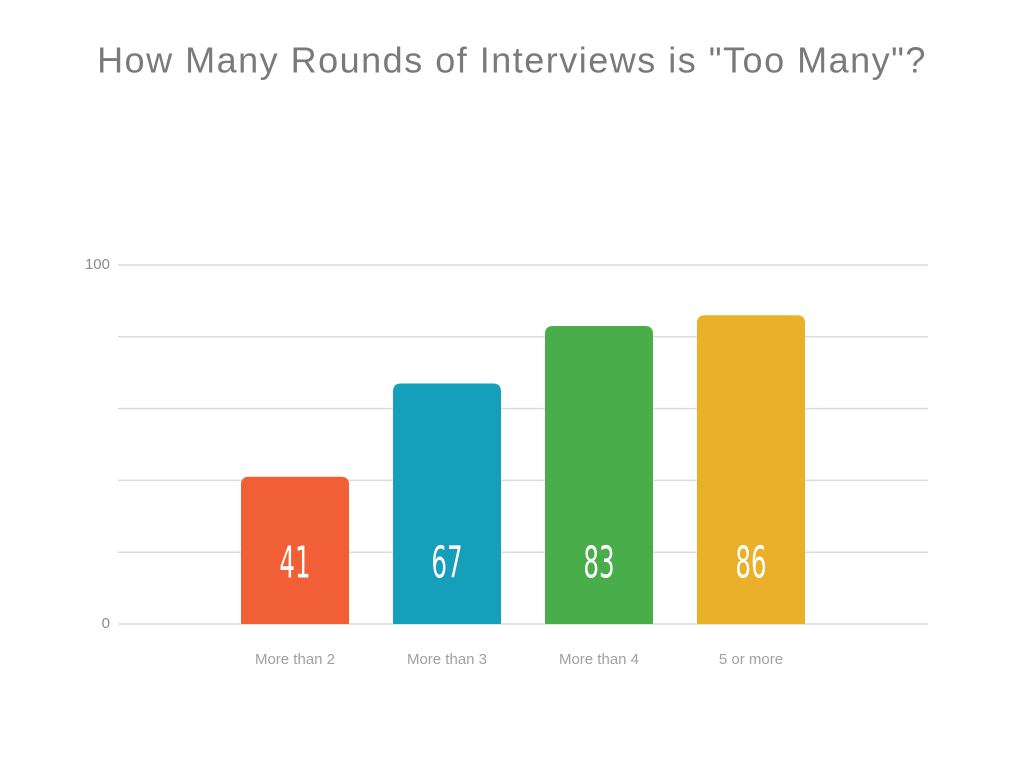 This screenshot has height=768, width=1024. I want to click on x-tick-label: More than 4, so click(599, 659).